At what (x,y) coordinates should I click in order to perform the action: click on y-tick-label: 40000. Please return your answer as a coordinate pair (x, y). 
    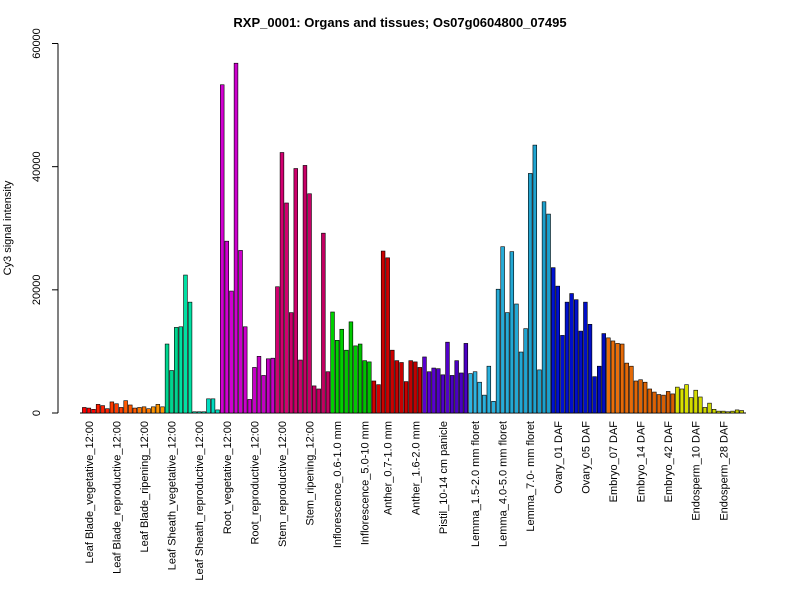
    Looking at the image, I should click on (37, 166).